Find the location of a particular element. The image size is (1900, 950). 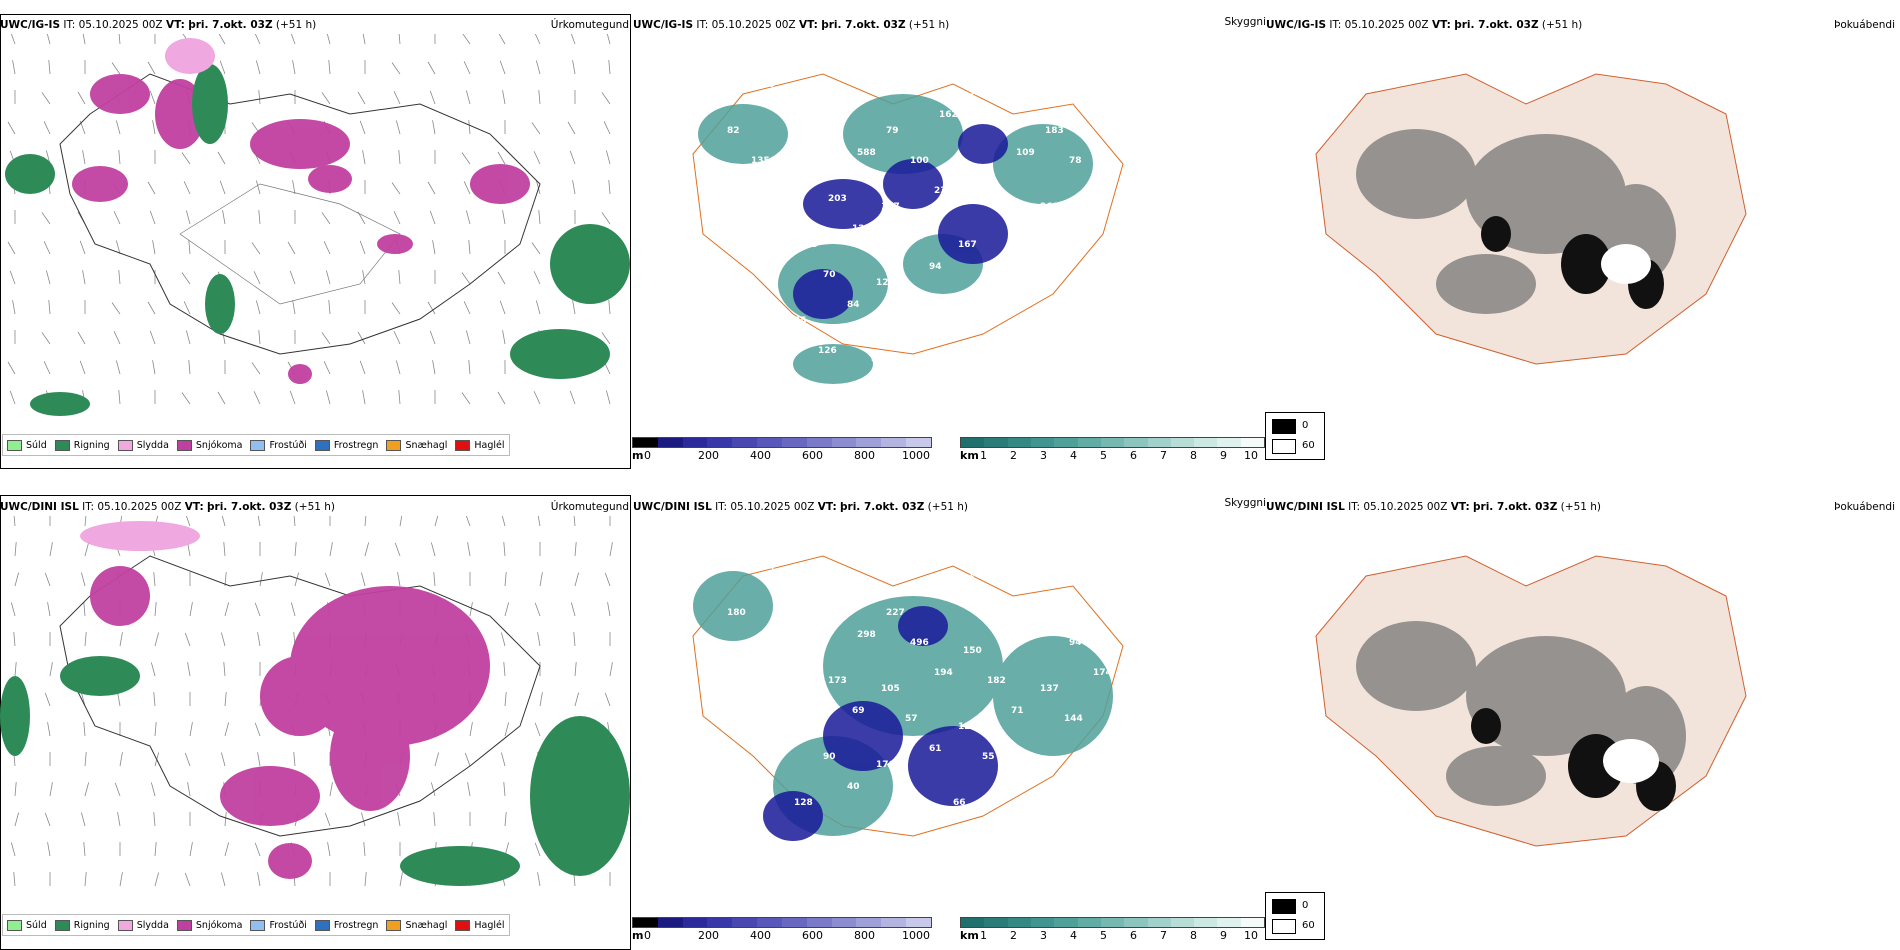

legend-item: Rigning is located at coordinates (82, 925).